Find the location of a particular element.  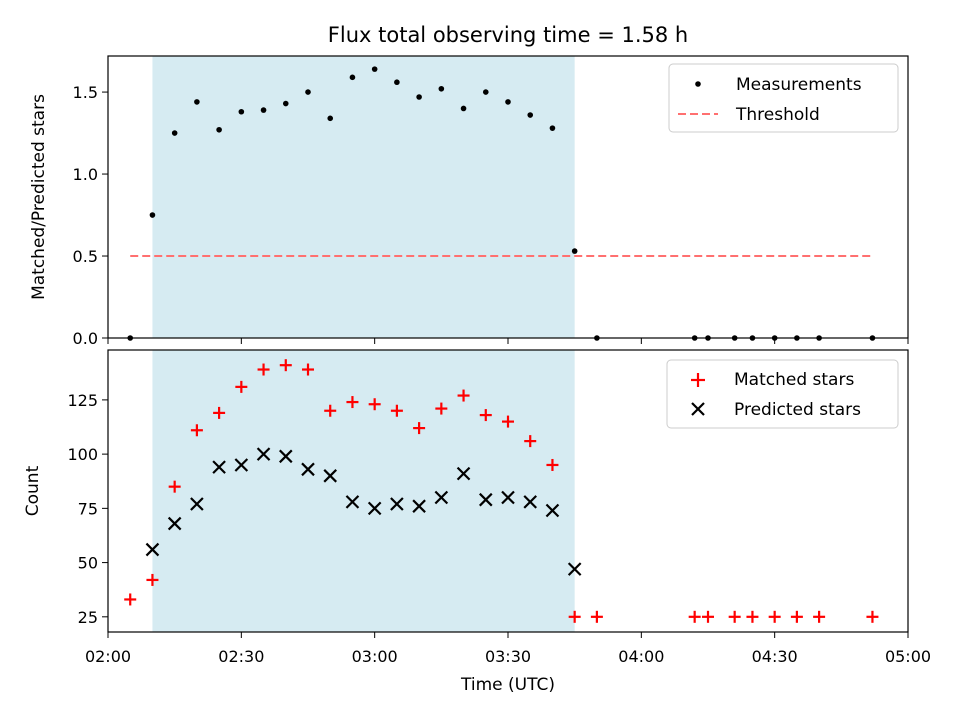

top-legend-box is located at coordinates (783, 98).